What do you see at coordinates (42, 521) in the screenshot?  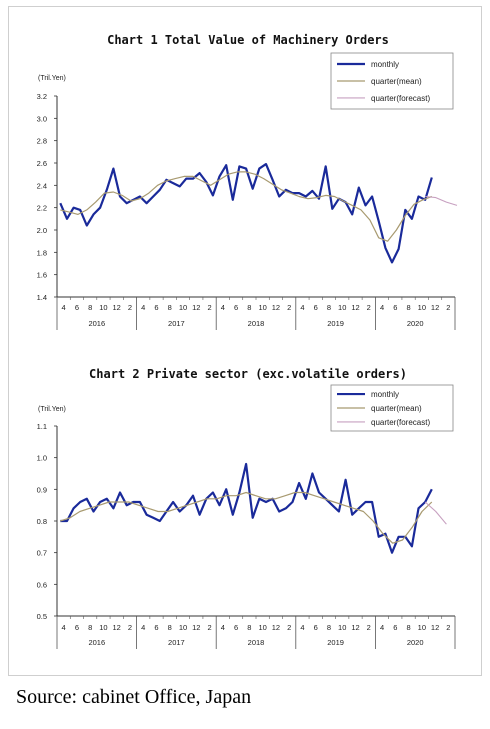 I see `y-tick-label: 0.8` at bounding box center [42, 521].